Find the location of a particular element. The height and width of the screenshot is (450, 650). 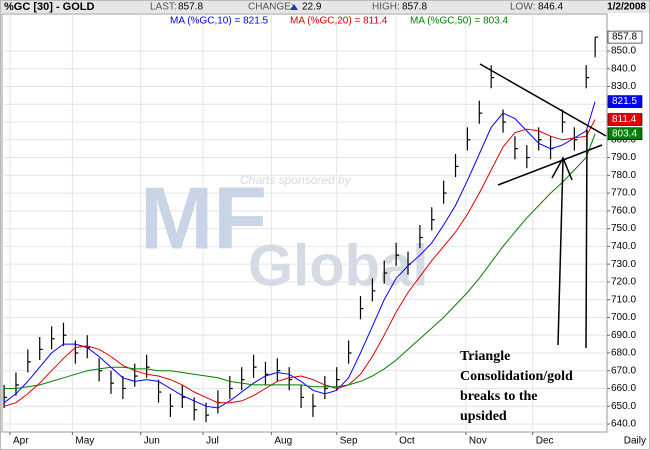

last-label: LAST: is located at coordinates (163, 7).